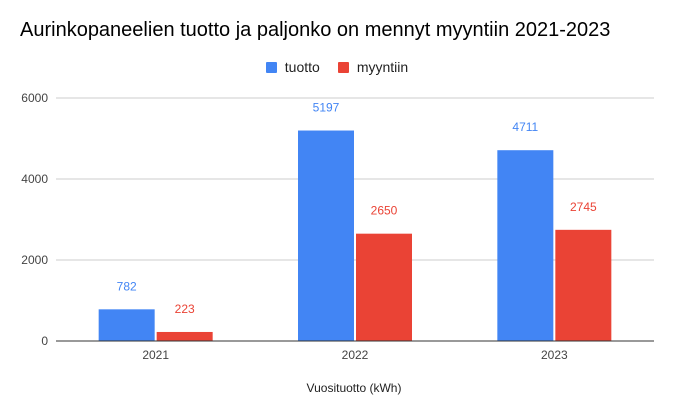 The image size is (674, 416). What do you see at coordinates (271, 67) in the screenshot?
I see `legend-swatch-tuotto` at bounding box center [271, 67].